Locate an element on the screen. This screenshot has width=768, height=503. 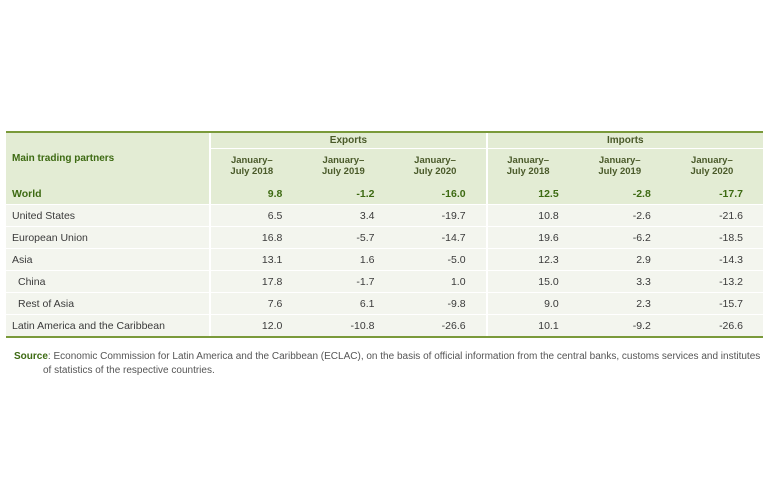
table-cell: 15.0 is located at coordinates (532, 281).